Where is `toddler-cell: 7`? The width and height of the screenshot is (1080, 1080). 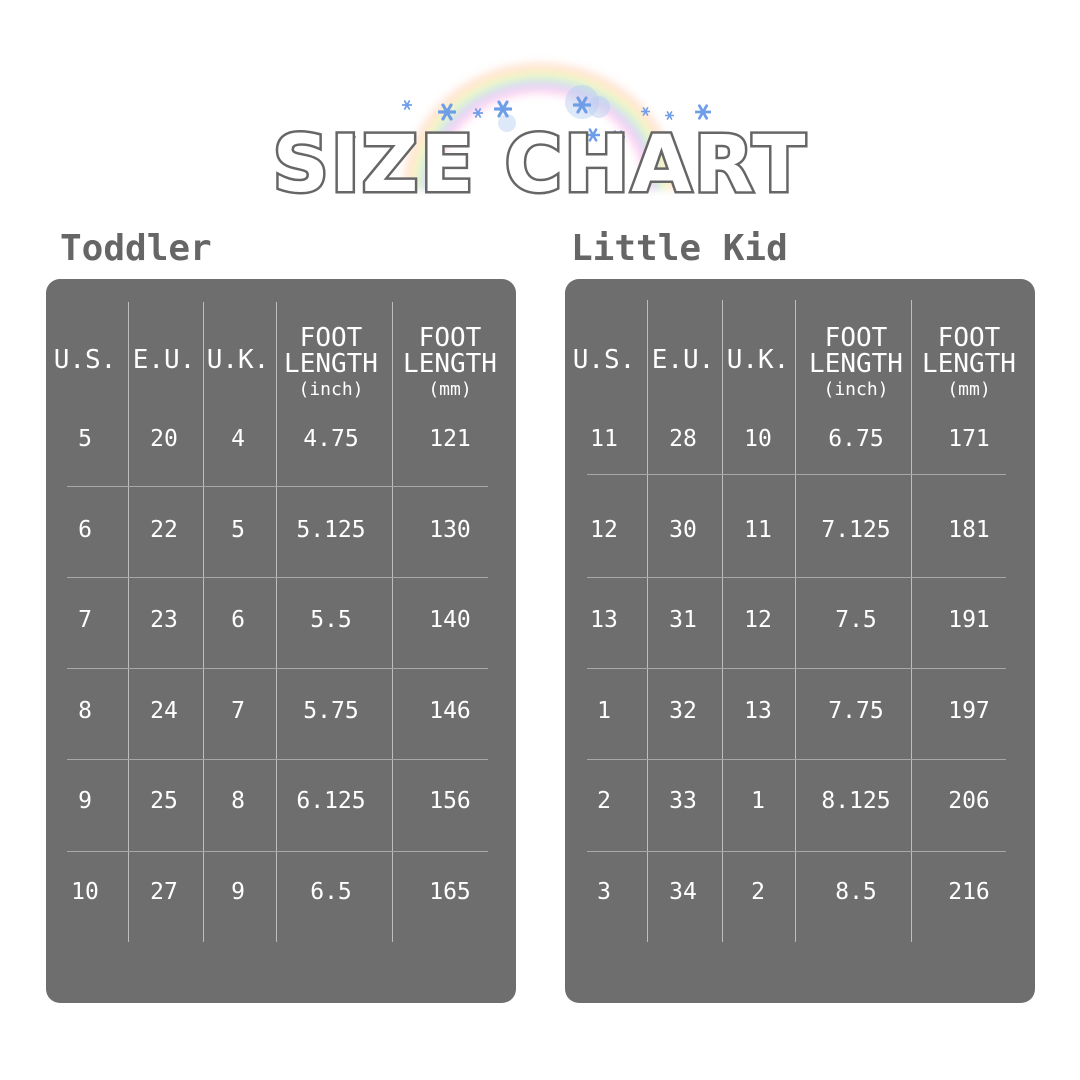 toddler-cell: 7 is located at coordinates (85, 620).